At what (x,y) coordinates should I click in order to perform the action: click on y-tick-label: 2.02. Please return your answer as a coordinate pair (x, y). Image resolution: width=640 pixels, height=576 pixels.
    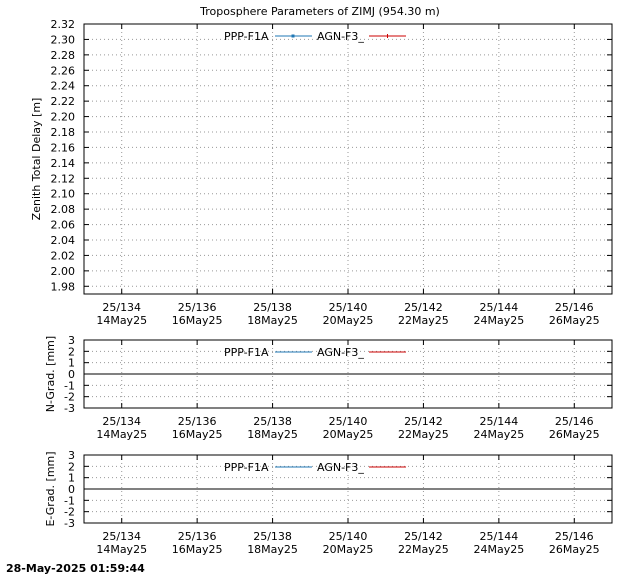
    Looking at the image, I should click on (63, 255).